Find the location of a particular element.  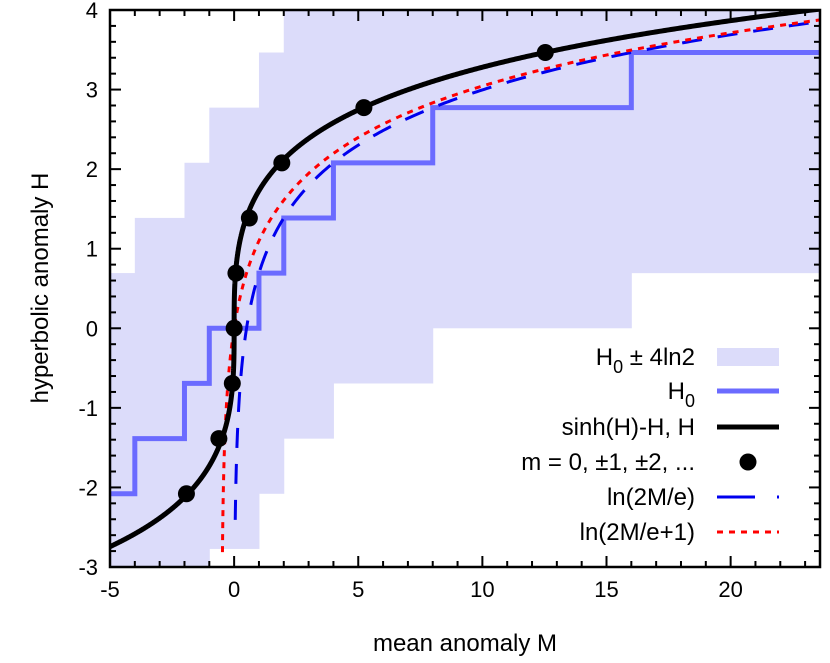

legend-item: ln(2M/e+1) is located at coordinates (679, 532).